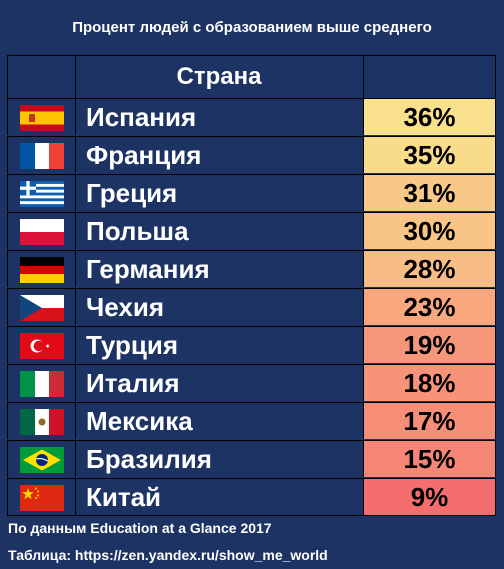  I want to click on value-cell: 35%, so click(429, 154).